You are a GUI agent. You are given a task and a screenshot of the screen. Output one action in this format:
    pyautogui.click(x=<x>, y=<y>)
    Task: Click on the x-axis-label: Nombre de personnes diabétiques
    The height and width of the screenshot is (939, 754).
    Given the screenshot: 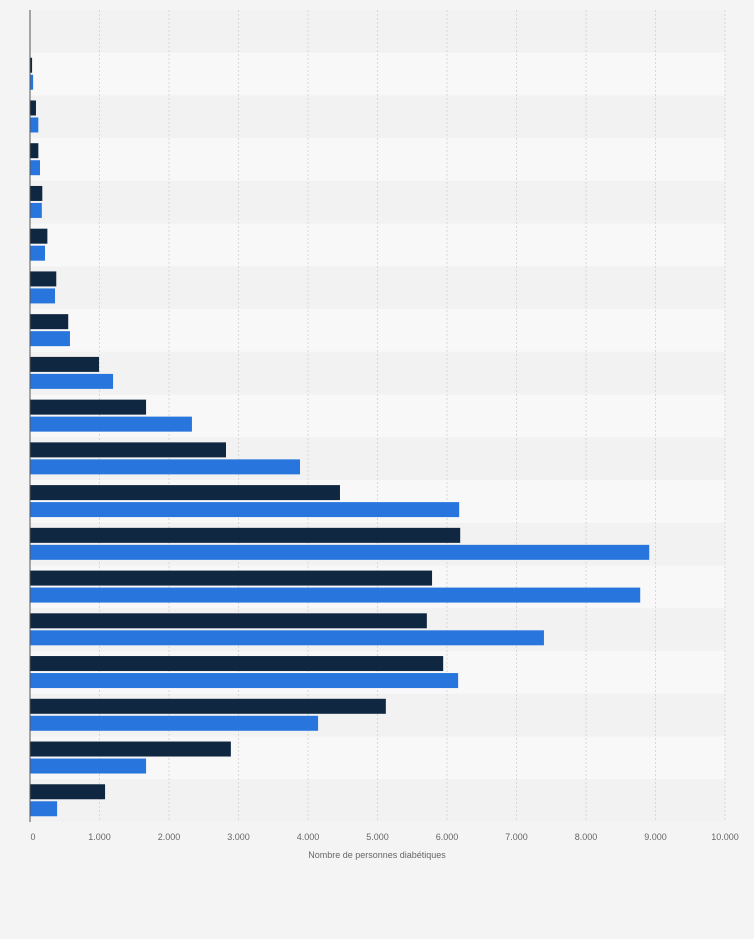 What is the action you would take?
    pyautogui.click(x=377, y=855)
    